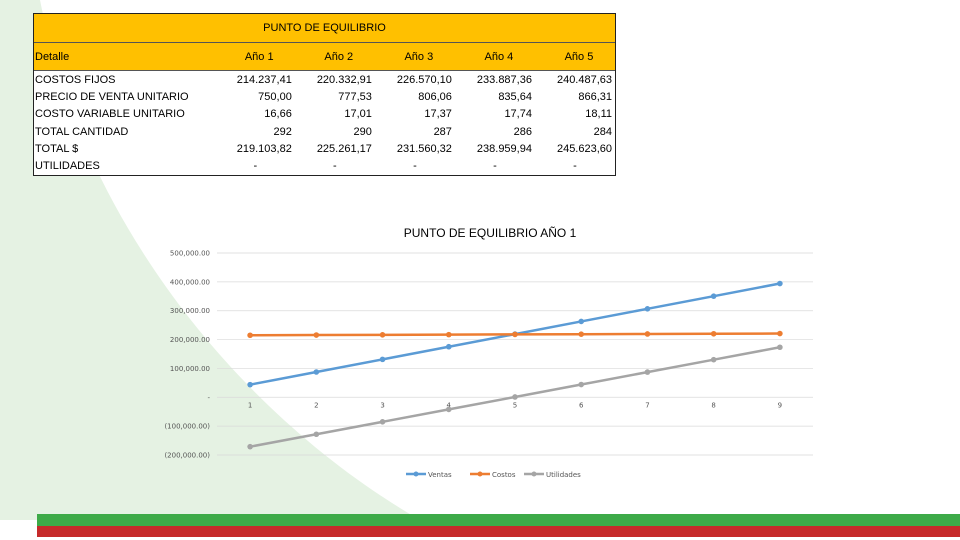 The height and width of the screenshot is (540, 960). What do you see at coordinates (603, 131) in the screenshot?
I see `table-cell: 284` at bounding box center [603, 131].